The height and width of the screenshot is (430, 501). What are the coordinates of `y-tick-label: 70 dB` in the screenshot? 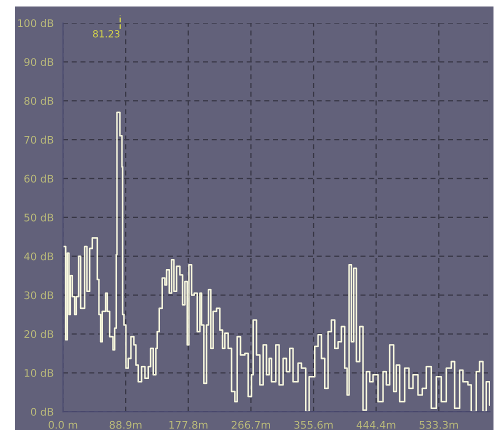 It's located at (39, 140).